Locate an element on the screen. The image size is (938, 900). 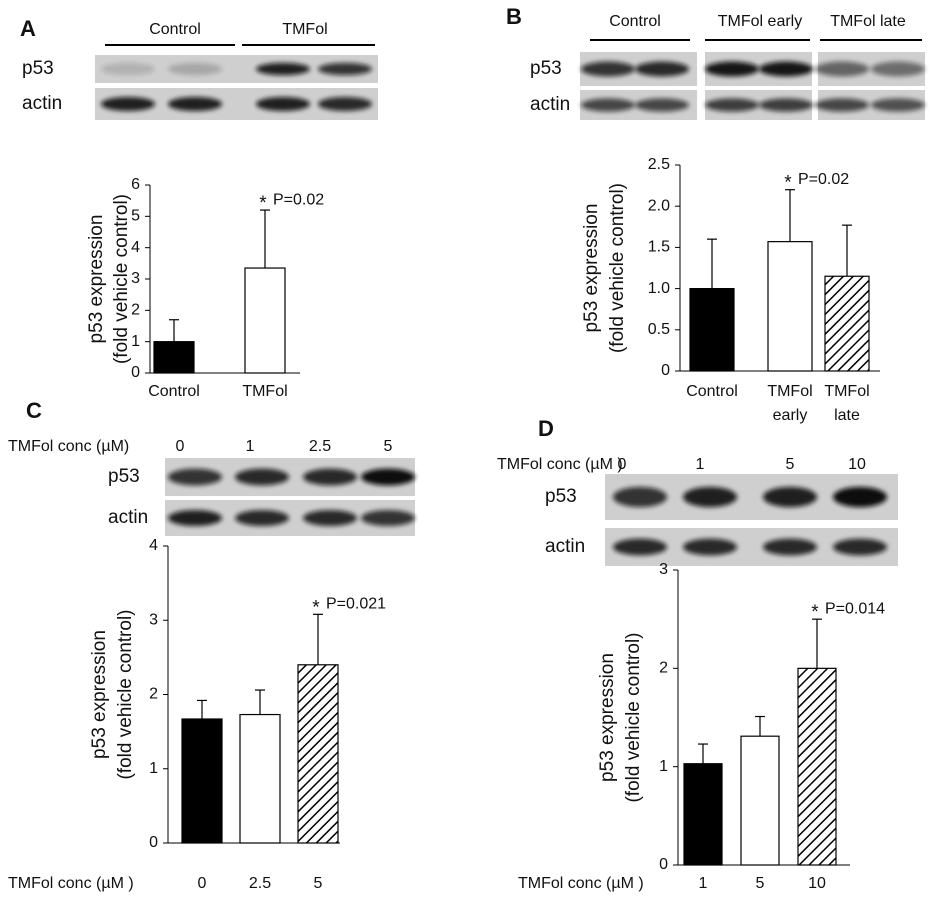
panel-label: A is located at coordinates (28, 28).